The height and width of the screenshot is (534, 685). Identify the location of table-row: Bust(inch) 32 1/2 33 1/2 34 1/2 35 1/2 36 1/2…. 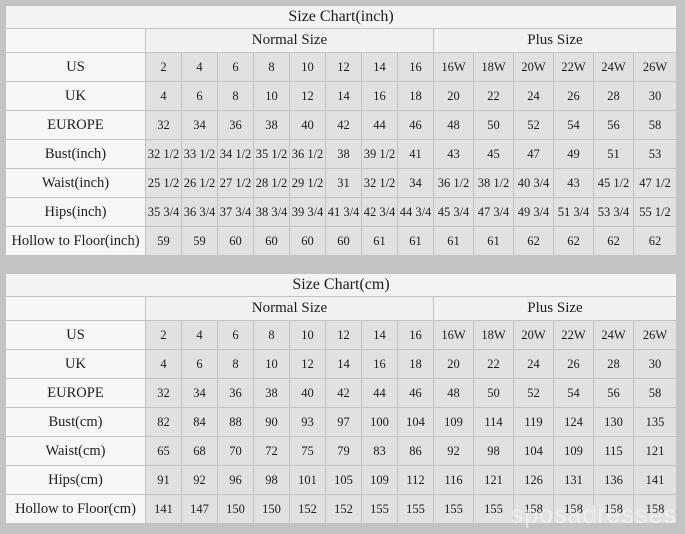
(341, 154).